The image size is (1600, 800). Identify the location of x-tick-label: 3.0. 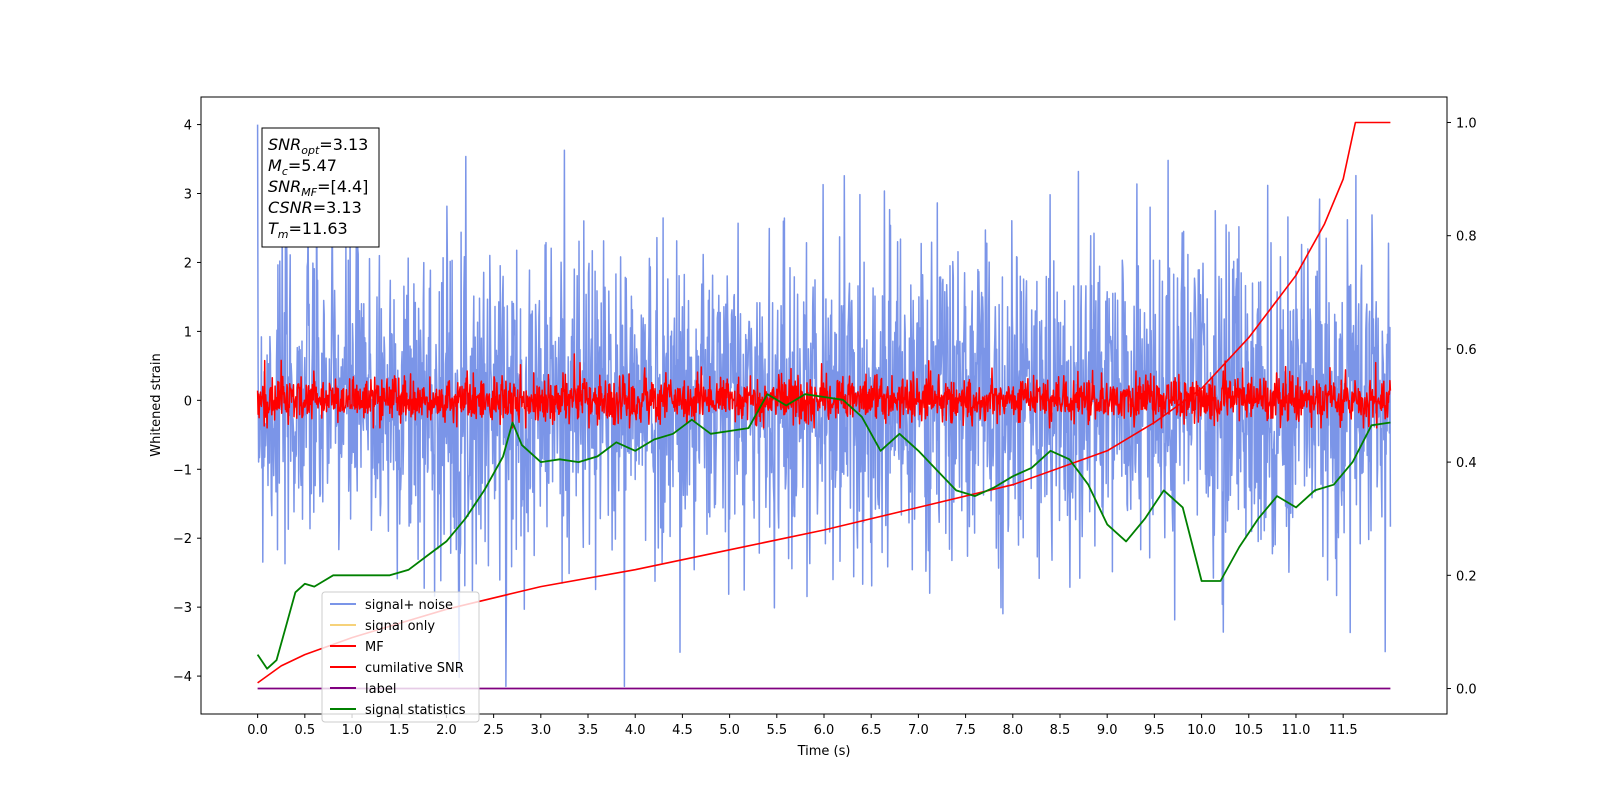
(540, 730).